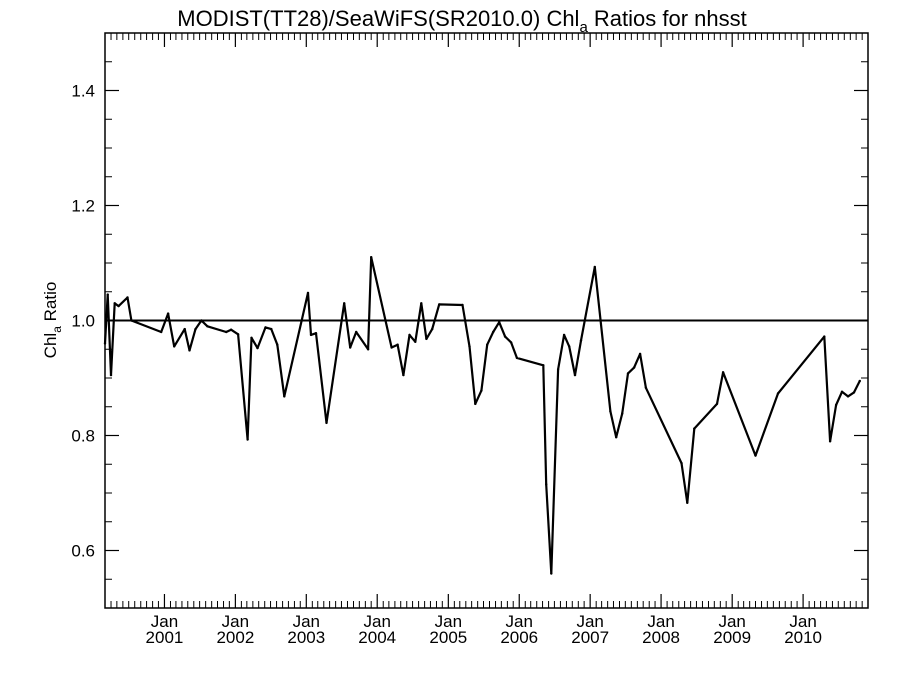  What do you see at coordinates (378, 18) in the screenshot?
I see `chart-title-prefix: MODIST(TT28)/SeaWiFS(SR2010.0) Chl` at bounding box center [378, 18].